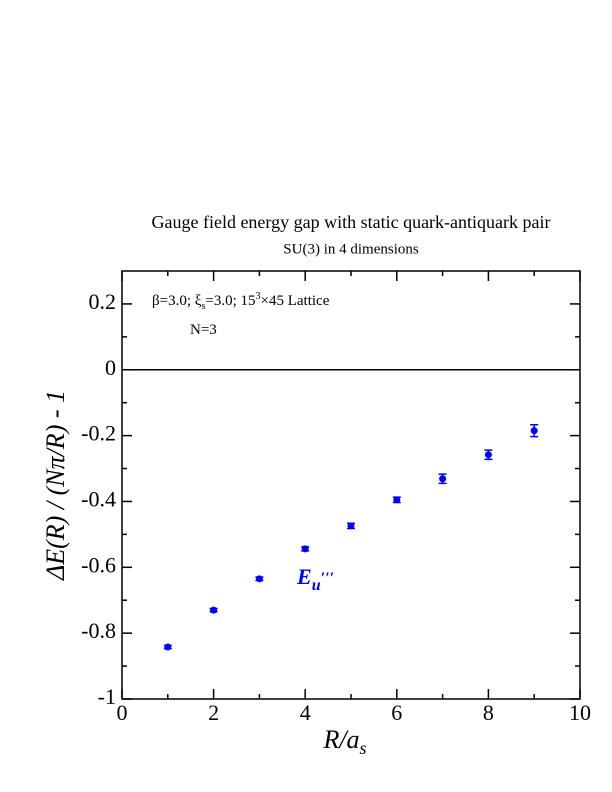  I want to click on x-tick-label: 2, so click(213, 712).